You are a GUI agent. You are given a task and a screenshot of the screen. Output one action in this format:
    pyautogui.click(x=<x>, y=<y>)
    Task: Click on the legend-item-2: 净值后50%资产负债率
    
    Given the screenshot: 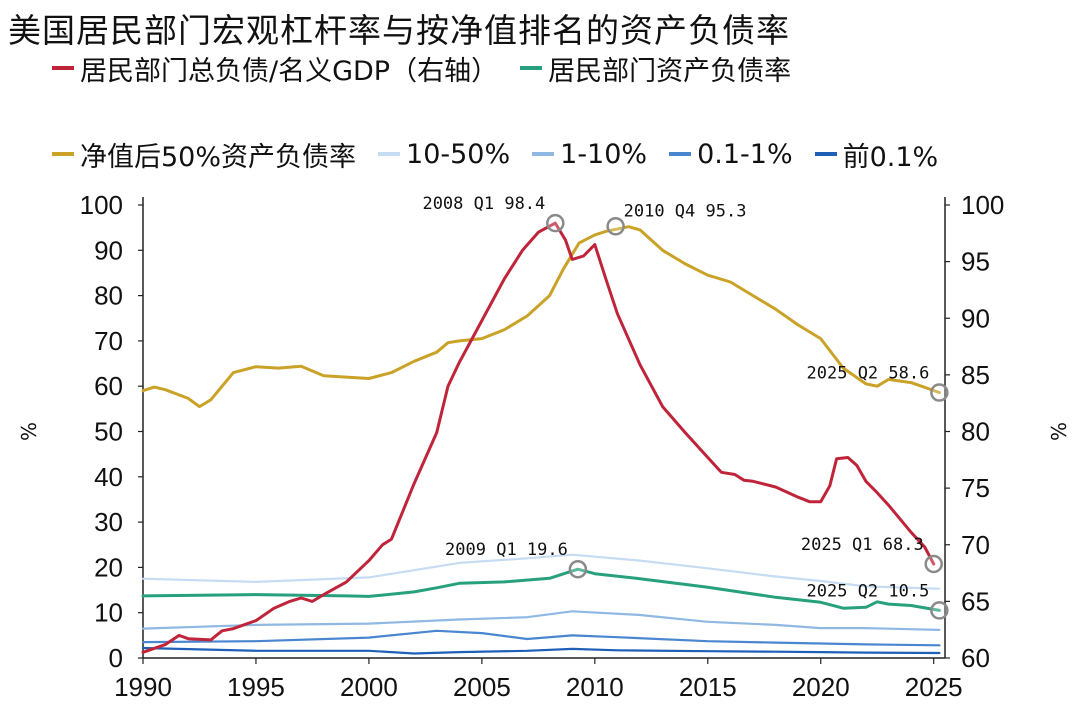 What is the action you would take?
    pyautogui.click(x=204, y=154)
    